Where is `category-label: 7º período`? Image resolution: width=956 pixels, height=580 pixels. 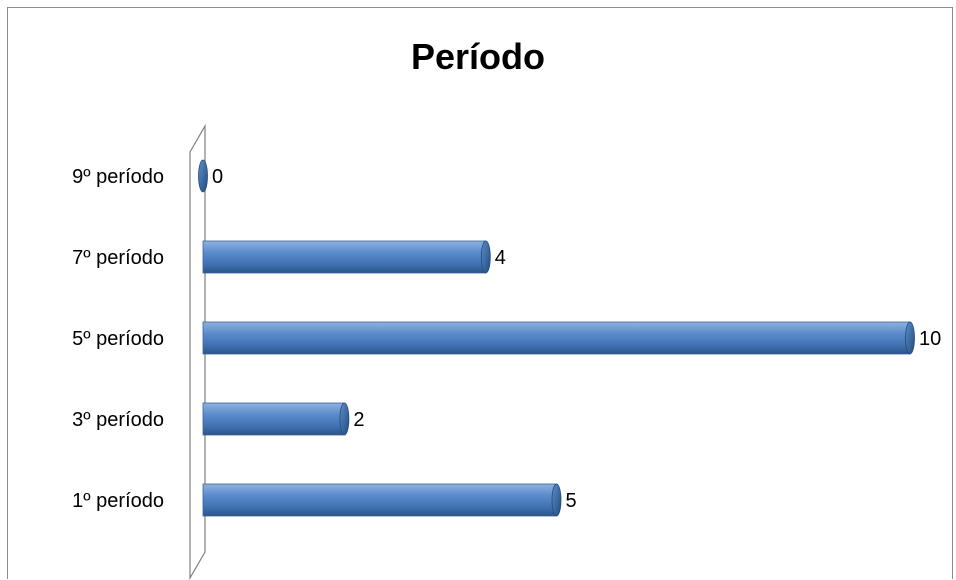
category-label: 7º período is located at coordinates (118, 258).